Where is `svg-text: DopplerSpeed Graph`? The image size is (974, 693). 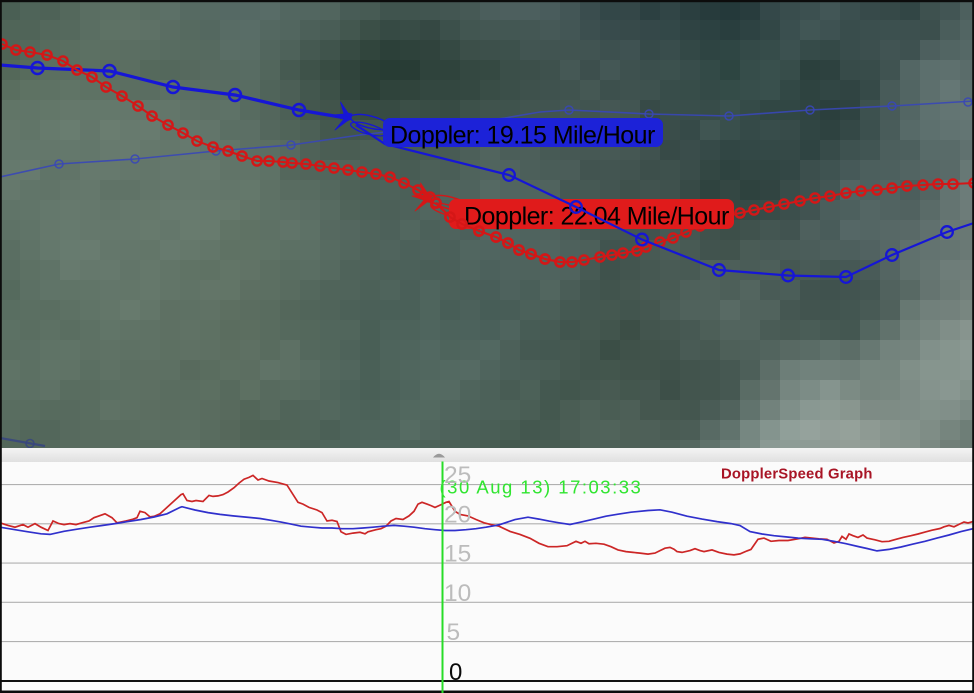 svg-text: DopplerSpeed Graph is located at coordinates (797, 475).